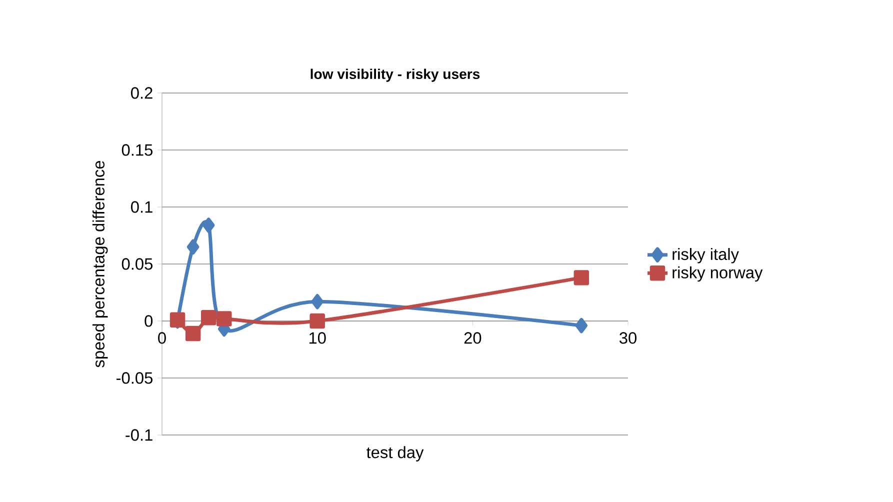  What do you see at coordinates (473, 338) in the screenshot?
I see `x-tick-label: 20` at bounding box center [473, 338].